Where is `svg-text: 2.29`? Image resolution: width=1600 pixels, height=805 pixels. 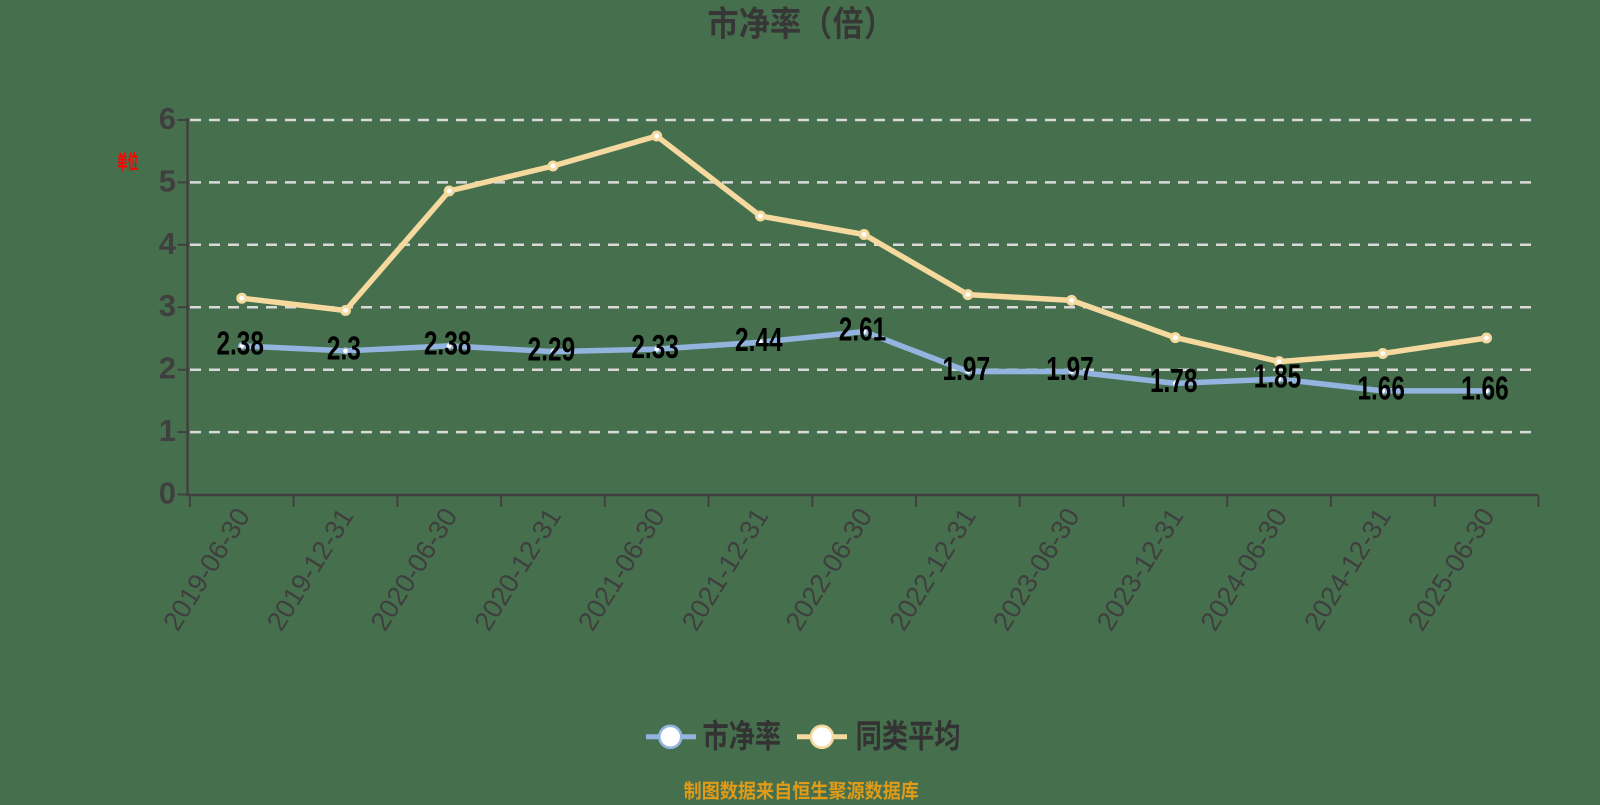
svg-text: 2.29 is located at coordinates (552, 350).